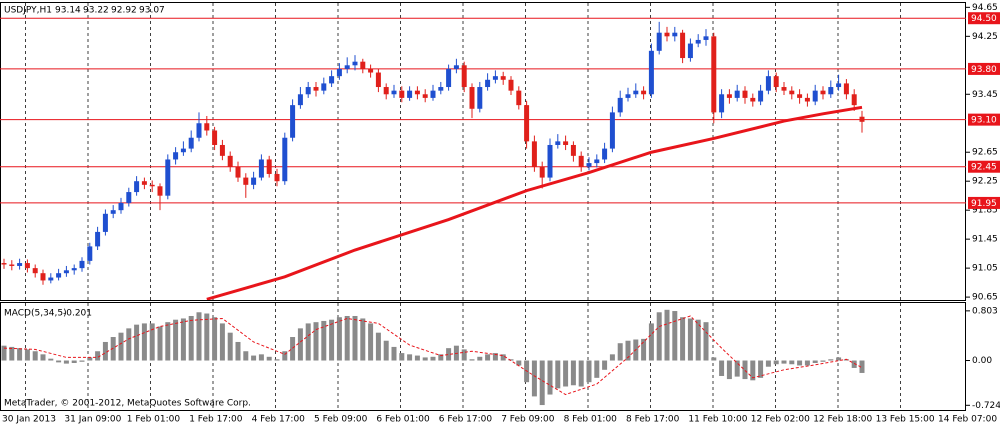  Describe the element at coordinates (985, 95) in the screenshot. I see `y-tick-label: 93.45` at that location.